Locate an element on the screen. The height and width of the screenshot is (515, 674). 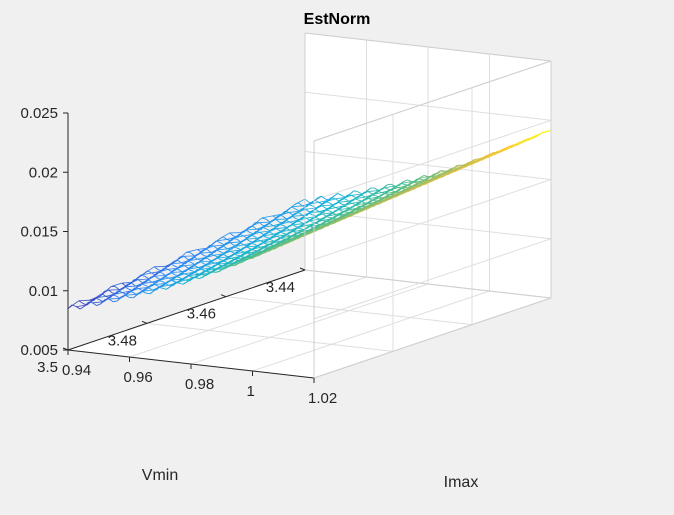
z-tick-label: 0.02 is located at coordinates (43, 172).